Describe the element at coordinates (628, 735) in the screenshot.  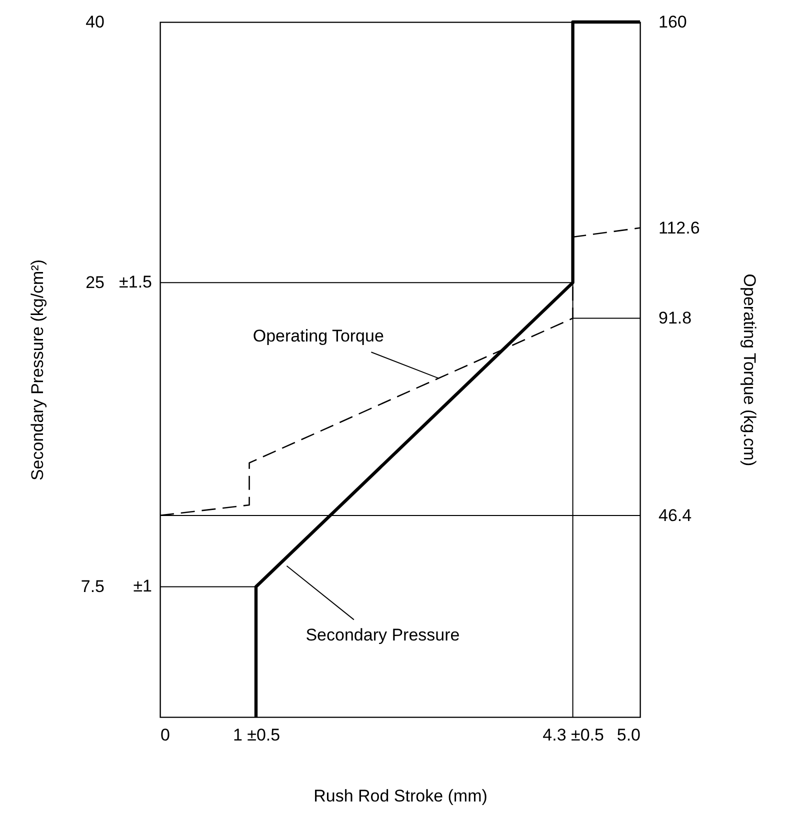
I see `x-tick-label: 5.0` at that location.